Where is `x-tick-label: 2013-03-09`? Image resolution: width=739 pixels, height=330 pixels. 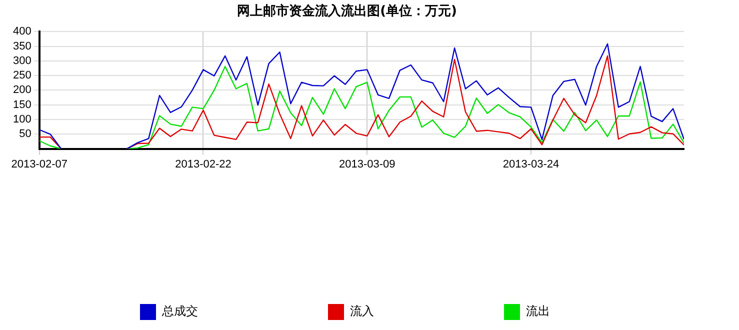
x-tick-label: 2013-03-09 is located at coordinates (367, 164).